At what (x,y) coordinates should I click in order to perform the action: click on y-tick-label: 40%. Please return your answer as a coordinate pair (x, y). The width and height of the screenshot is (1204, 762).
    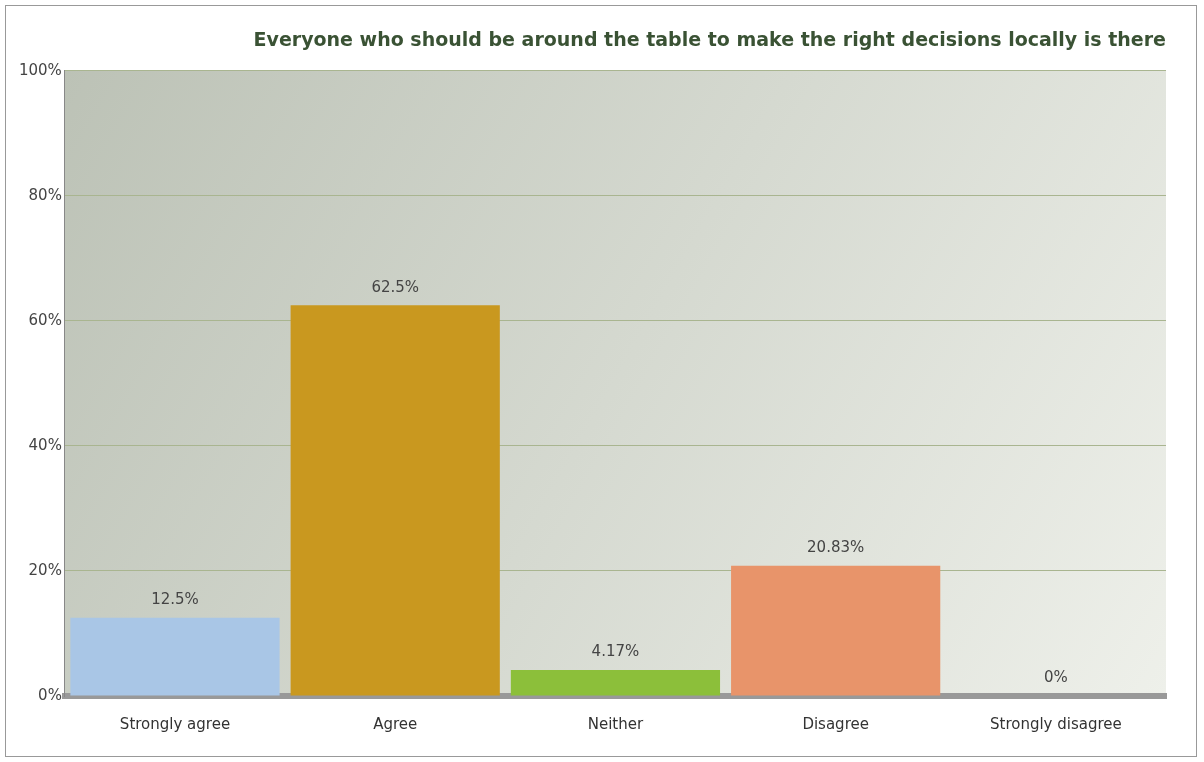
    Looking at the image, I should click on (45, 444).